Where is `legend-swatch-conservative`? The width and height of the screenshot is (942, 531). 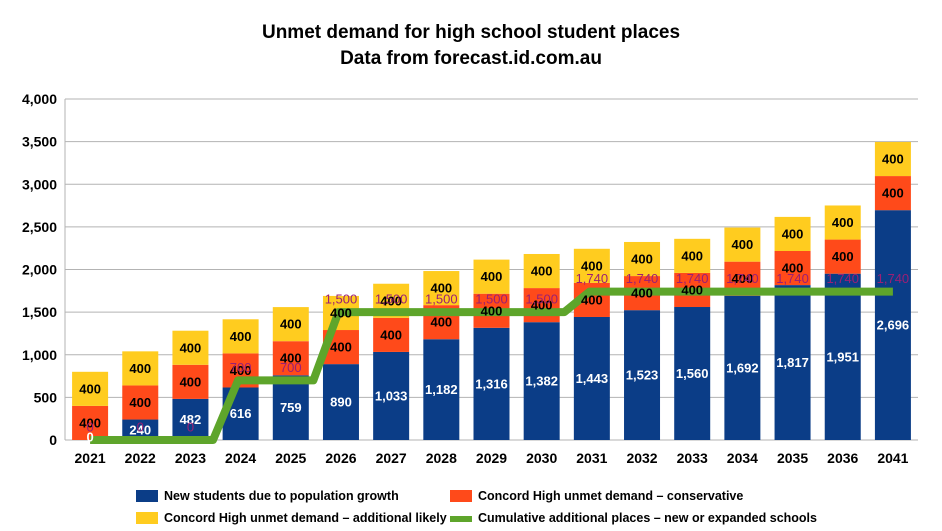
legend-swatch-conservative is located at coordinates (461, 496).